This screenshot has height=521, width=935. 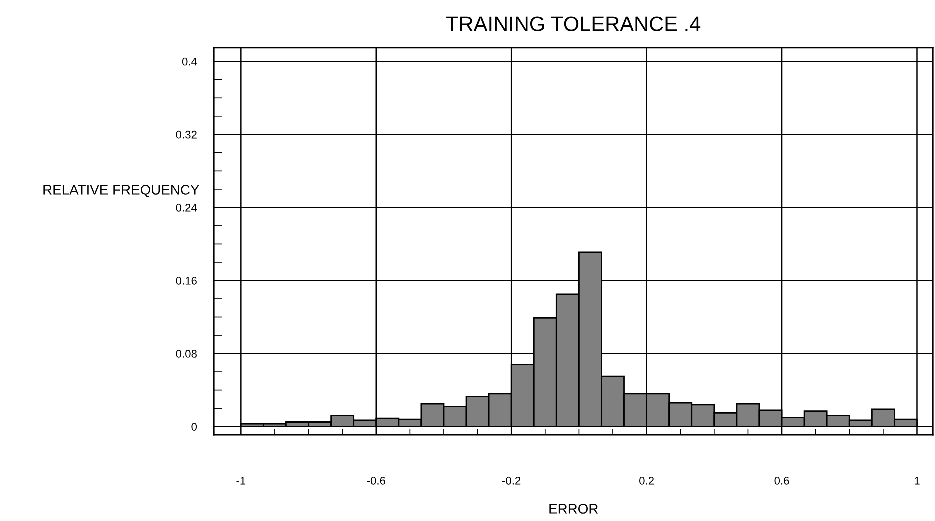 What do you see at coordinates (376, 480) in the screenshot?
I see `x-tick-label: -0.6` at bounding box center [376, 480].